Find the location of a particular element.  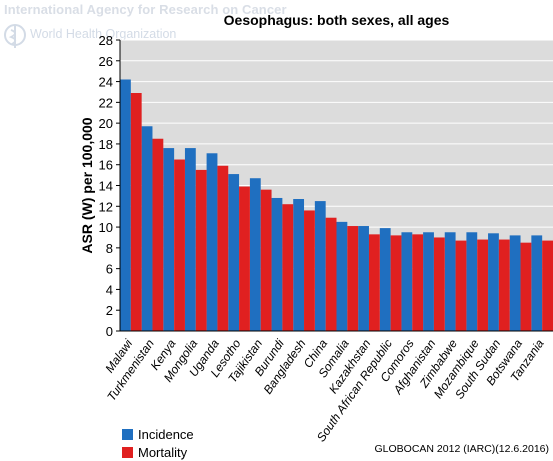

y-tick-label: 18 is located at coordinates (106, 144).